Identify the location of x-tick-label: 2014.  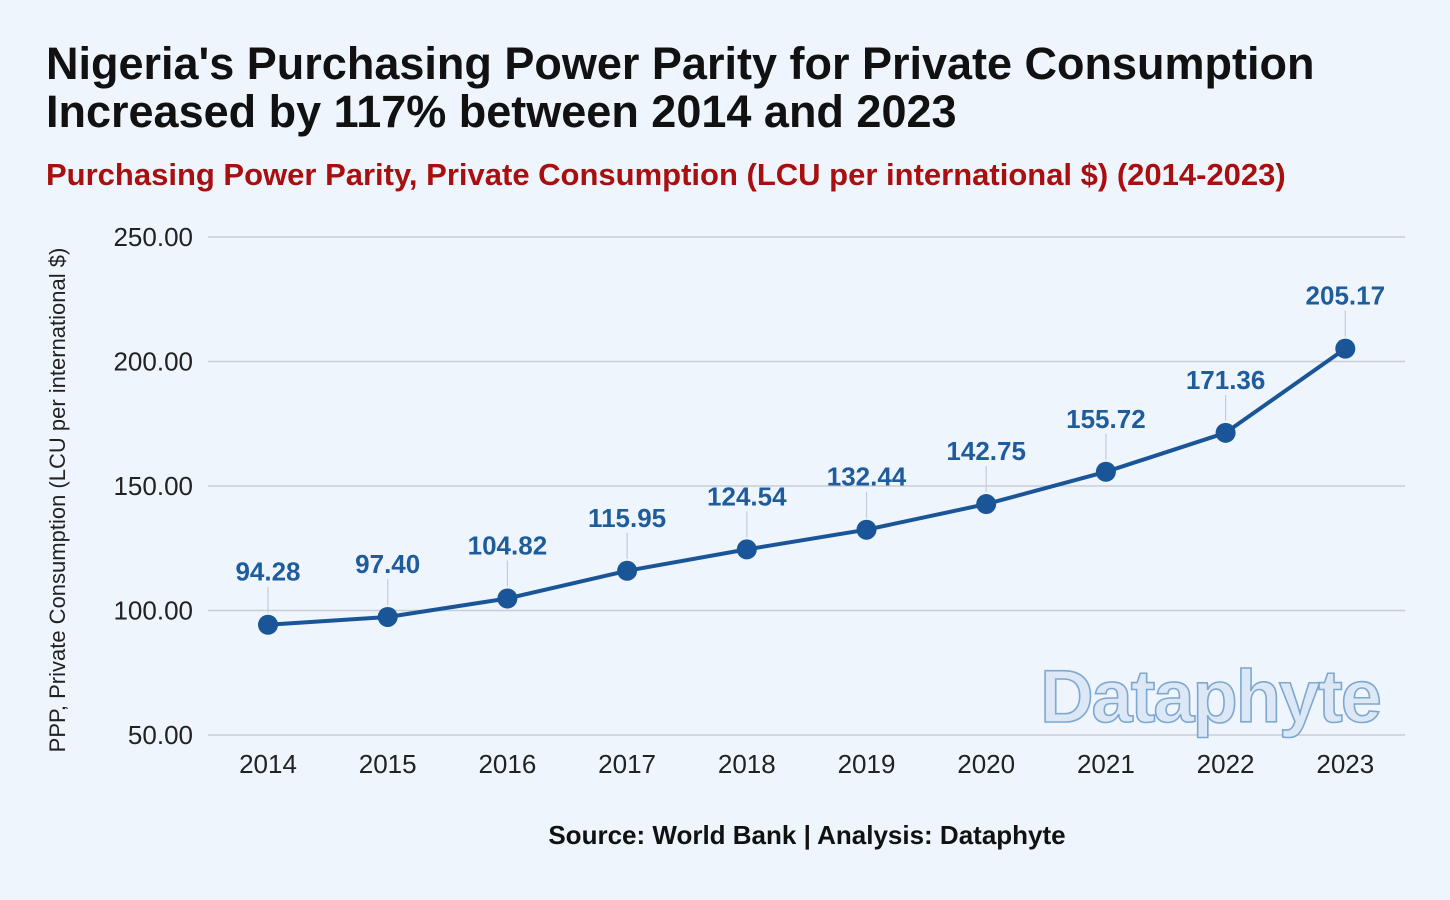
(268, 764).